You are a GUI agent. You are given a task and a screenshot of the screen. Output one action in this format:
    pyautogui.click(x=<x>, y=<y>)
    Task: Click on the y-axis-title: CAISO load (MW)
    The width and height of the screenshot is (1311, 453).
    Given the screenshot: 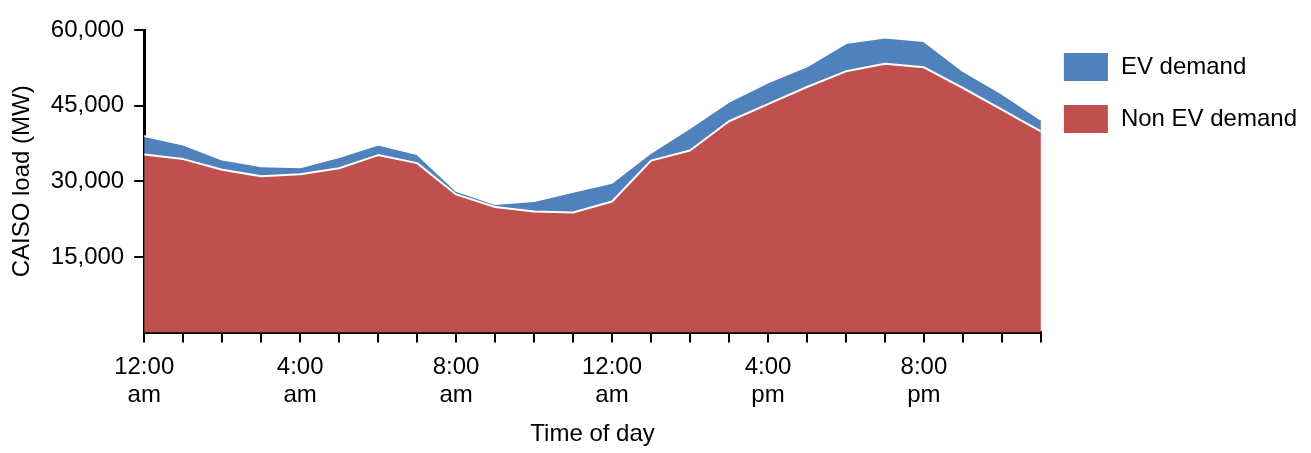 What is the action you would take?
    pyautogui.click(x=21, y=181)
    